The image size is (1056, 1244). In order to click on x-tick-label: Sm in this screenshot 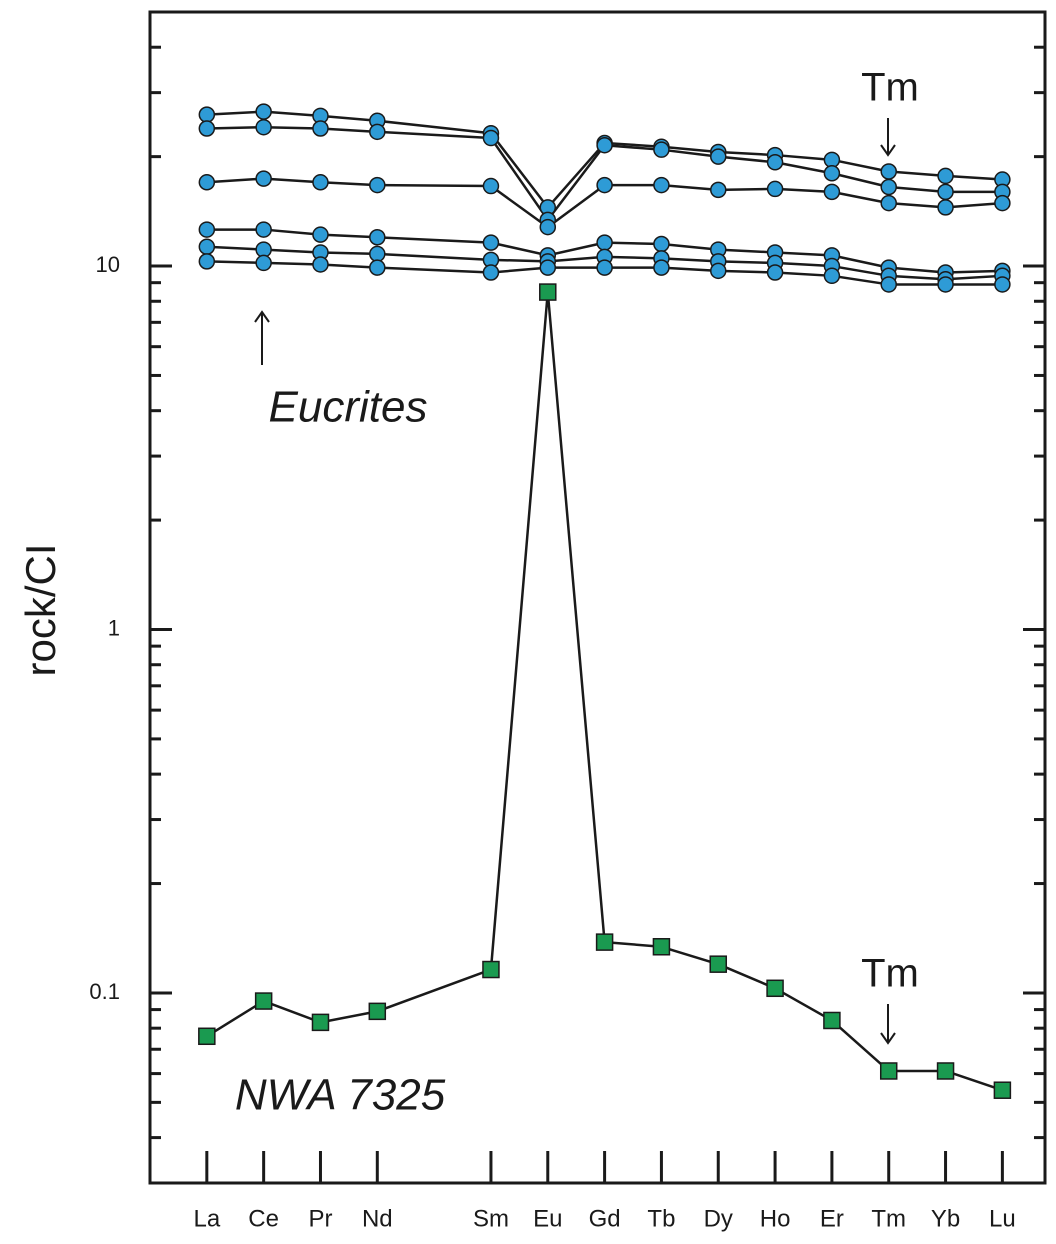, I will do `click(491, 1218)`.